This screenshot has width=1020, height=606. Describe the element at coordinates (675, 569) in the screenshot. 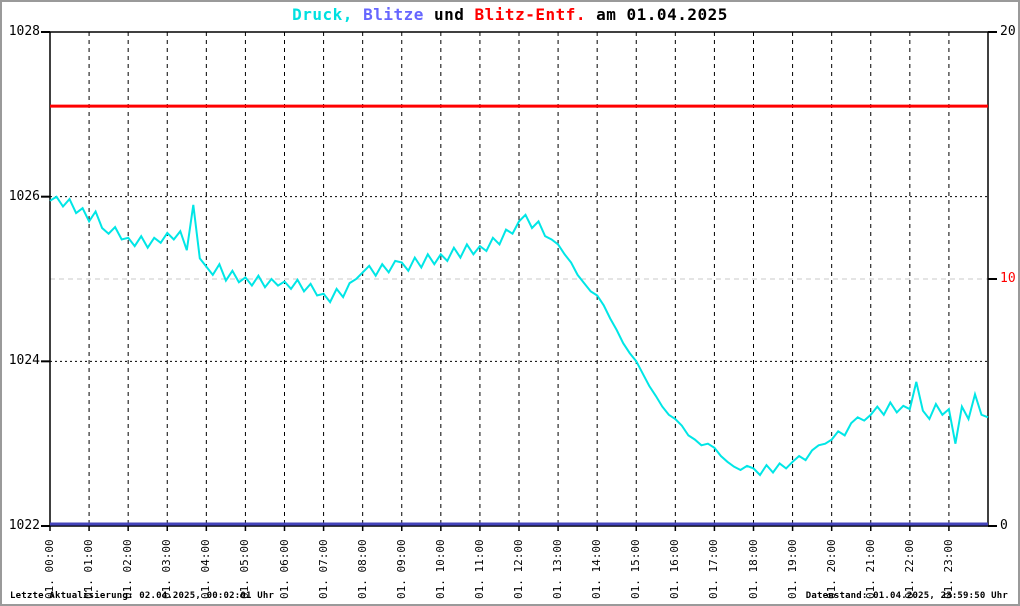

I see `x-tick-label: 01. 16:00` at that location.